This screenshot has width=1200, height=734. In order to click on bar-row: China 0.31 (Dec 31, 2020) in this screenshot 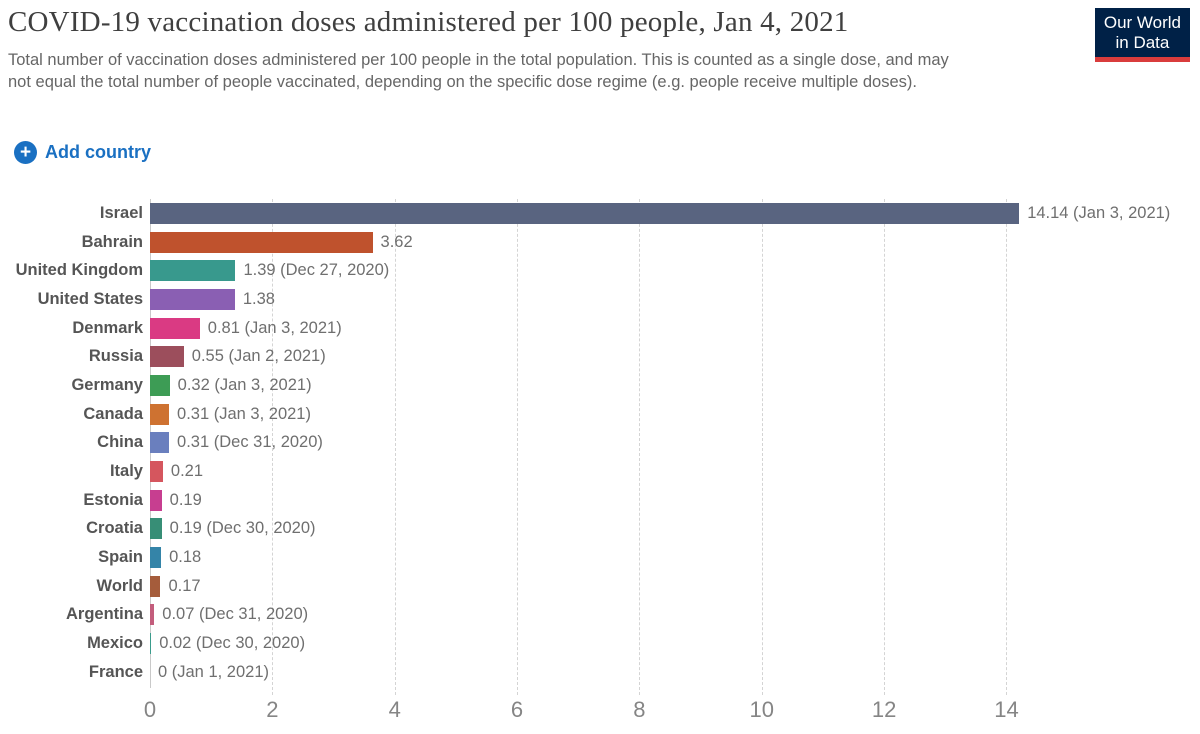, I will do `click(597, 443)`.